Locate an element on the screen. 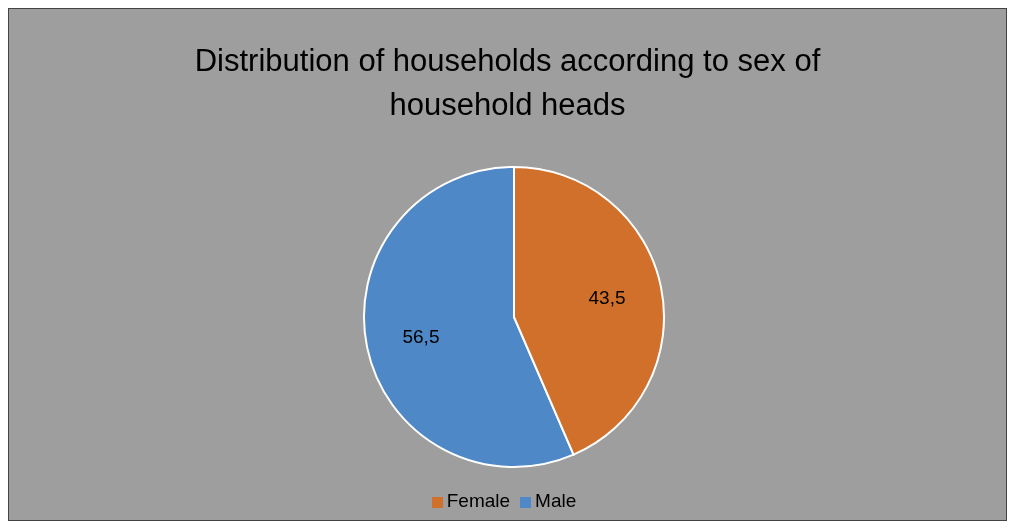 The height and width of the screenshot is (529, 1015). legend-label: Male is located at coordinates (556, 500).